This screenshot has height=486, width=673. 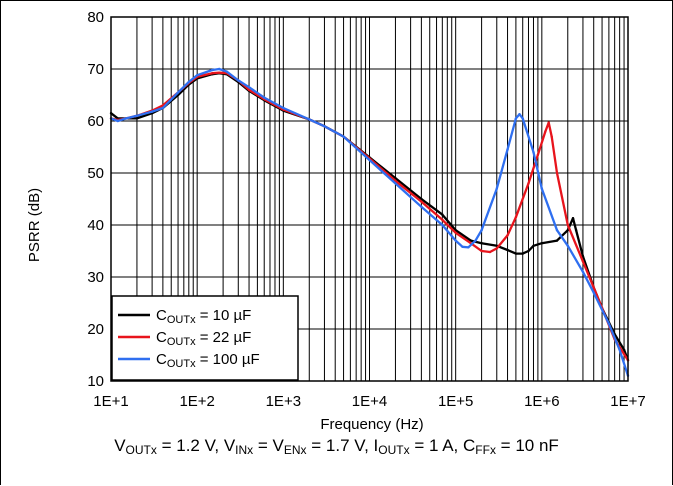 What do you see at coordinates (95, 17) in the screenshot?
I see `y-tick-label: 80` at bounding box center [95, 17].